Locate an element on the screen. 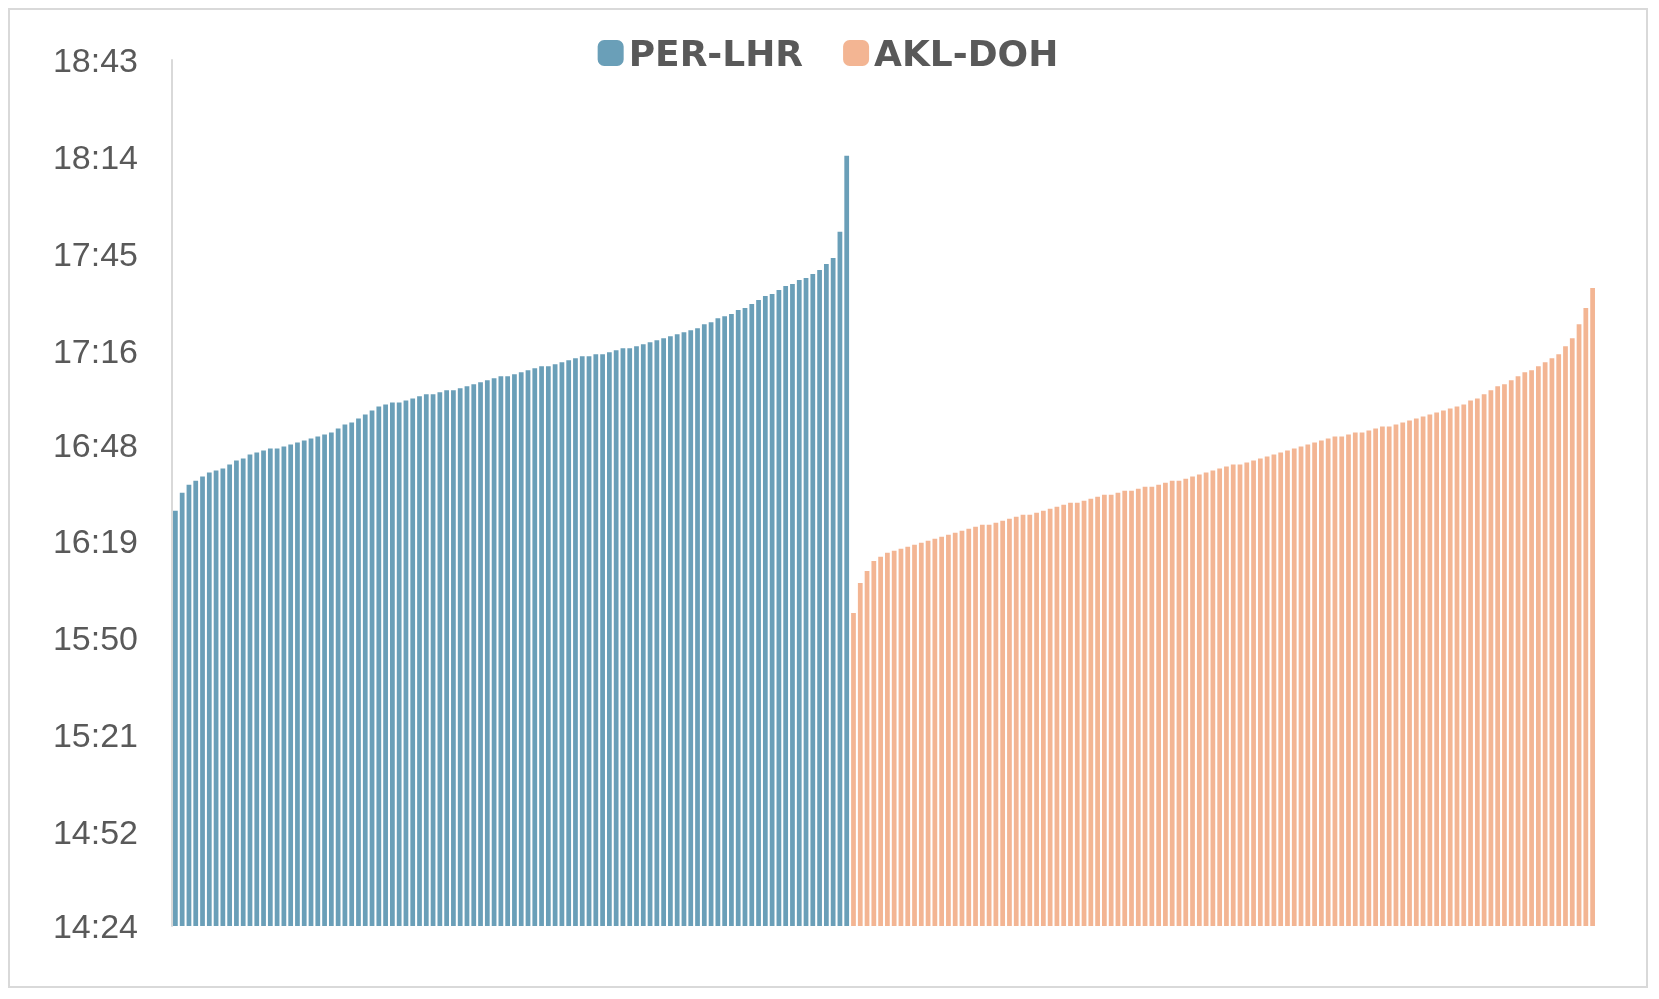 This screenshot has width=1659, height=999. y-tick-label: 17:16 is located at coordinates (95, 350).